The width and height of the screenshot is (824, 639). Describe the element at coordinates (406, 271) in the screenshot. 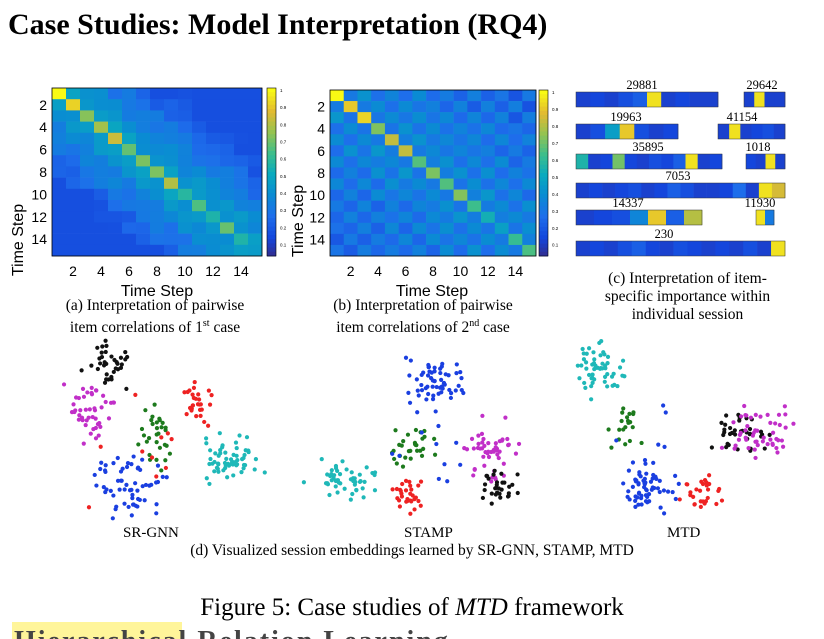

I see `heatmap-xtick: 6` at that location.